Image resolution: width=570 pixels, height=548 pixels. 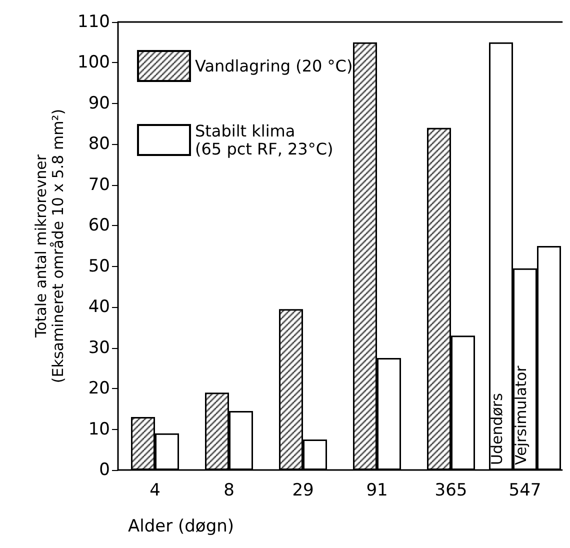 What do you see at coordinates (264, 140) in the screenshot?
I see `legend-label: Stabilt klima (65 pct RF, 23°C)` at bounding box center [264, 140].